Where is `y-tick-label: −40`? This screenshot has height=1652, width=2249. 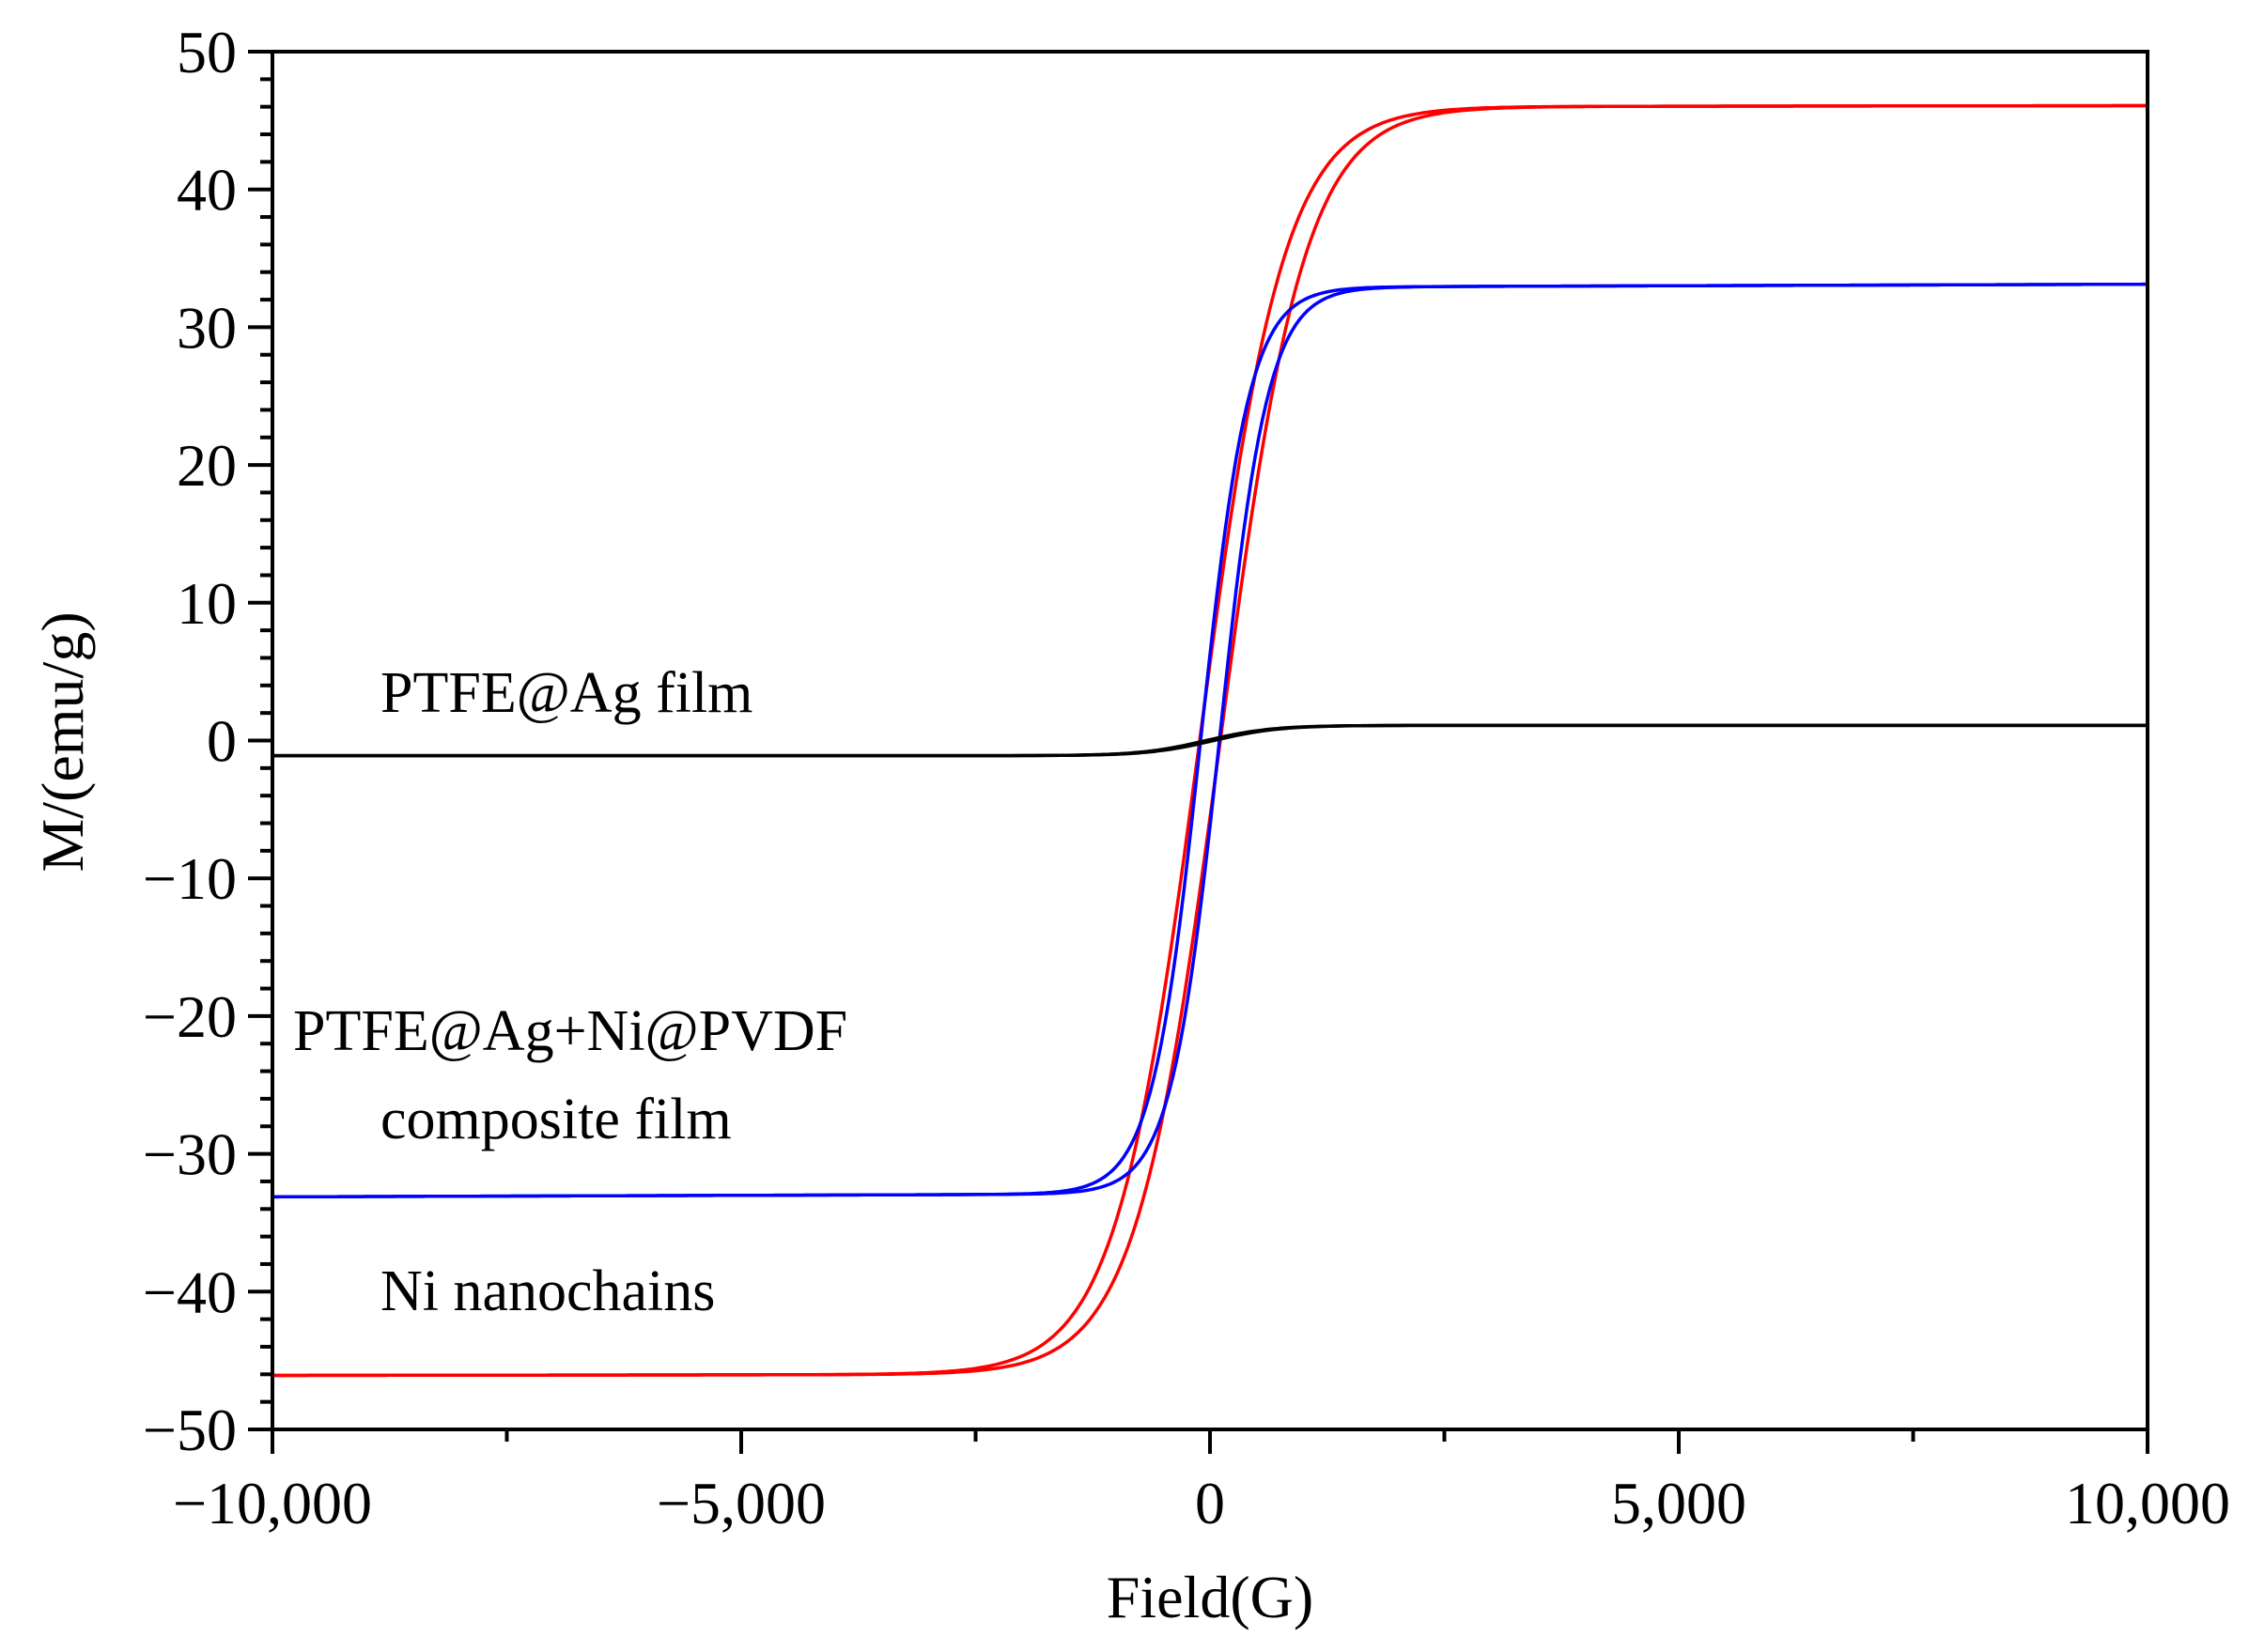 y-tick-label: −40 is located at coordinates (190, 1291).